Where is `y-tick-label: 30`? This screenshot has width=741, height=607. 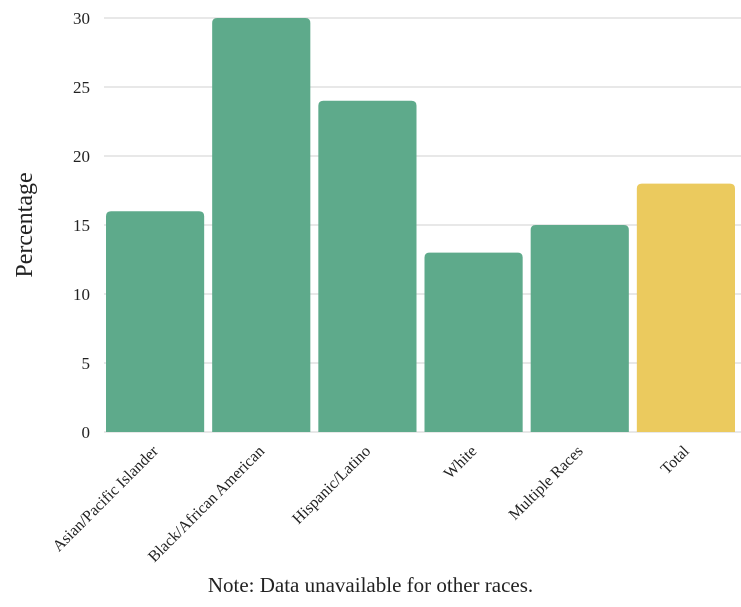
y-tick-label: 30 is located at coordinates (81, 18).